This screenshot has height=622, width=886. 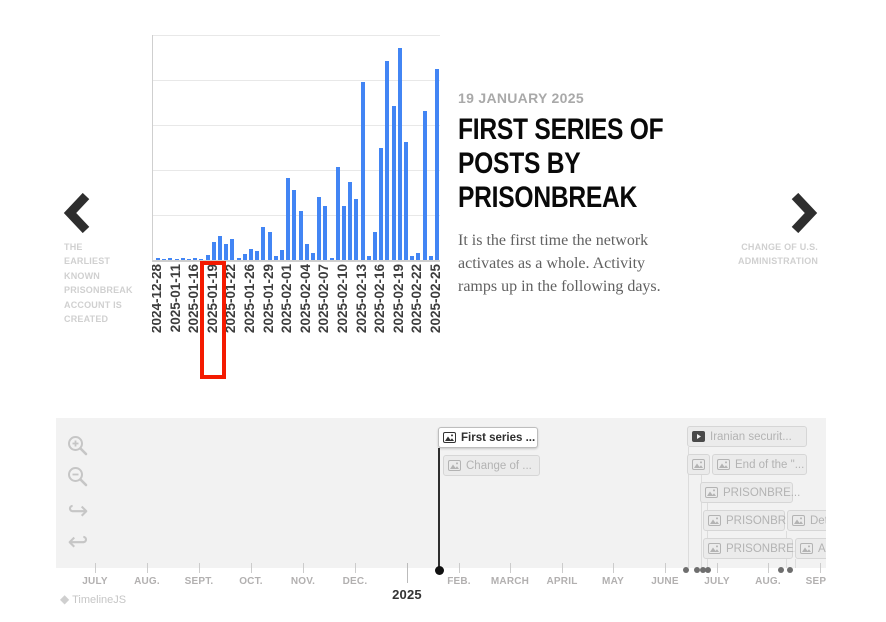 I want to click on chevron-left-icon, so click(x=78, y=214).